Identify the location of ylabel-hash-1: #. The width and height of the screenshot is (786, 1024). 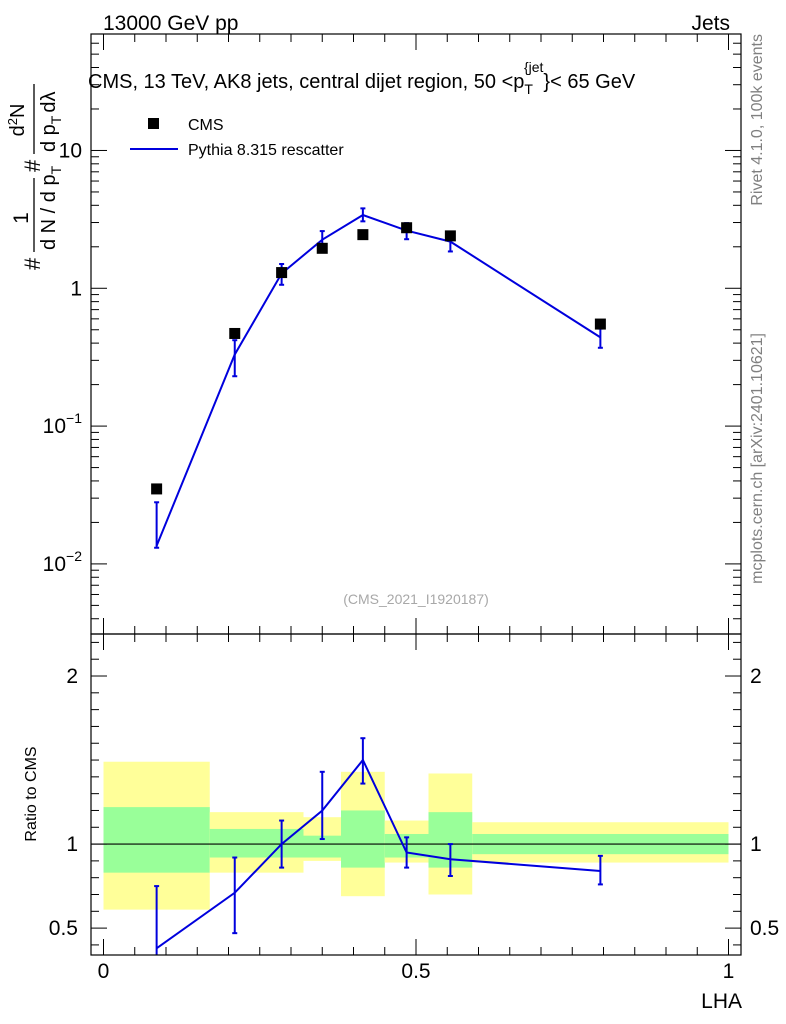
(32, 263).